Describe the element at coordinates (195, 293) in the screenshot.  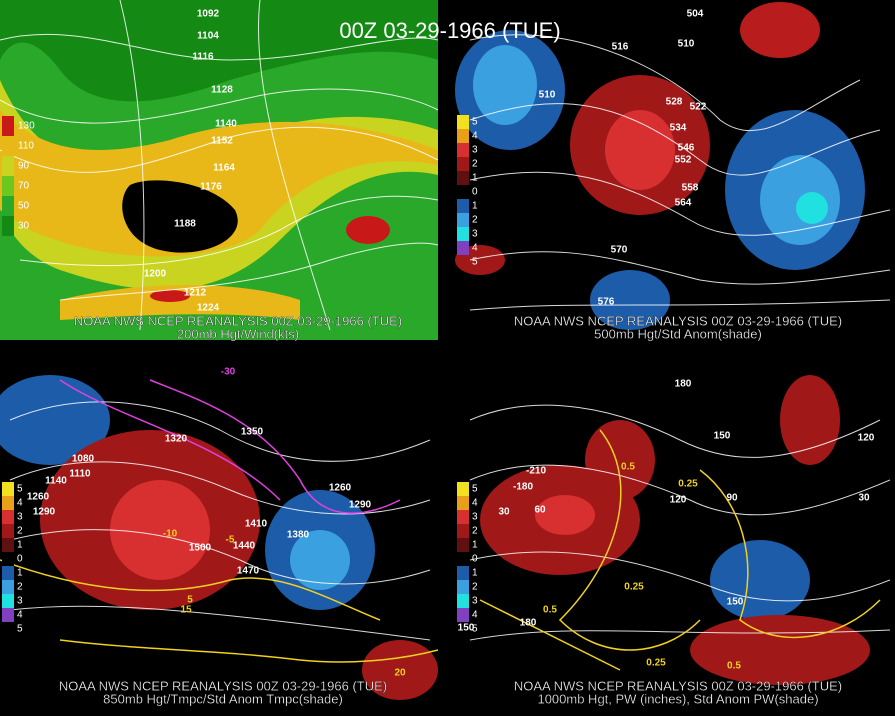
I see `contour-label: 1212` at that location.